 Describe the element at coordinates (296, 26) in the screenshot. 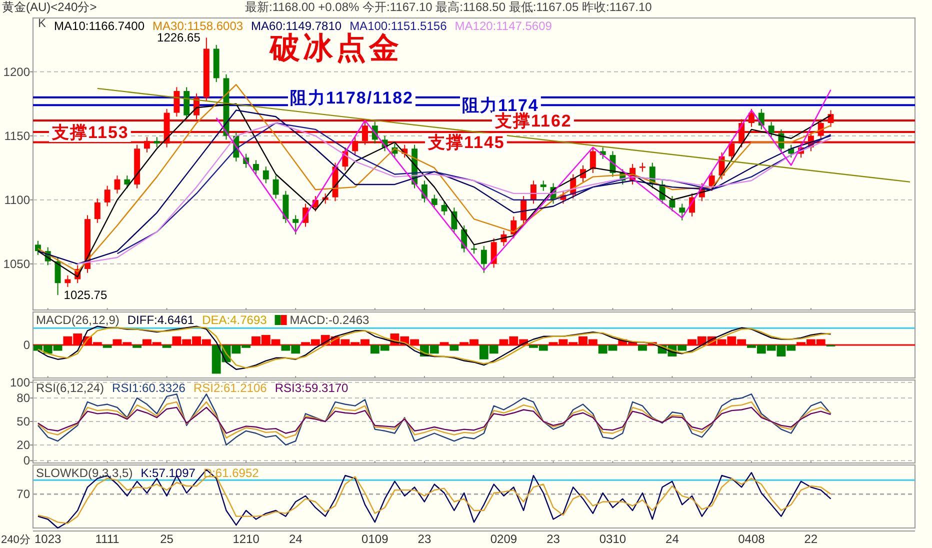

I see `text: MA60:1149.7810` at that location.